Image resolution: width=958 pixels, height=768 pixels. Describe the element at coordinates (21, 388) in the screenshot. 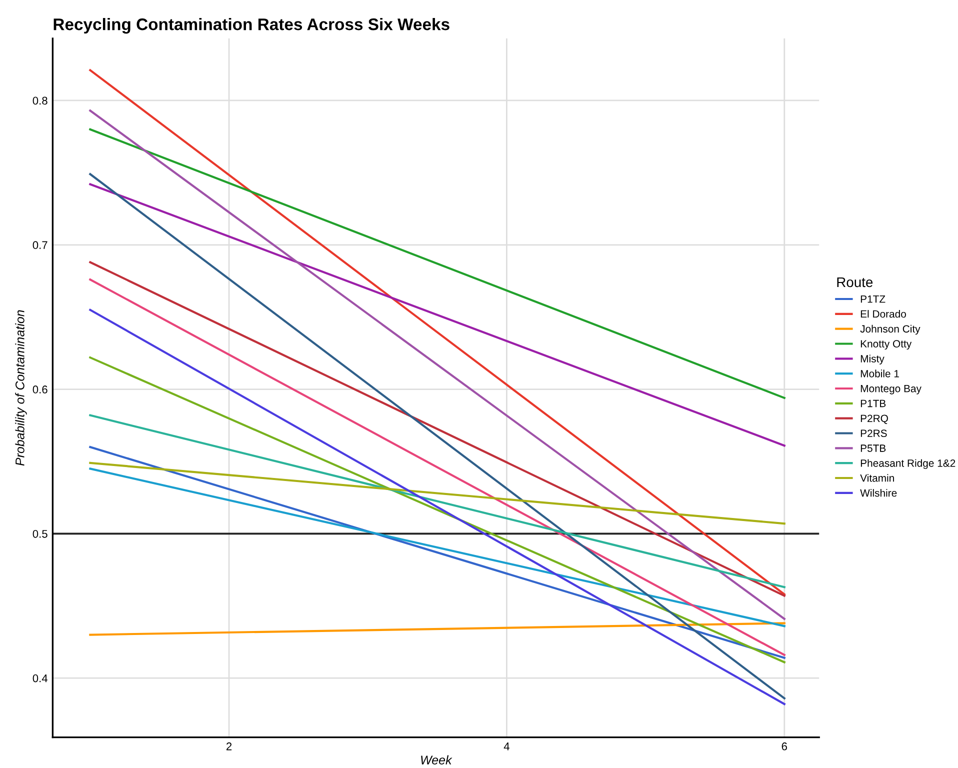

I see `y-axis-title: Probability of Contamination` at that location.